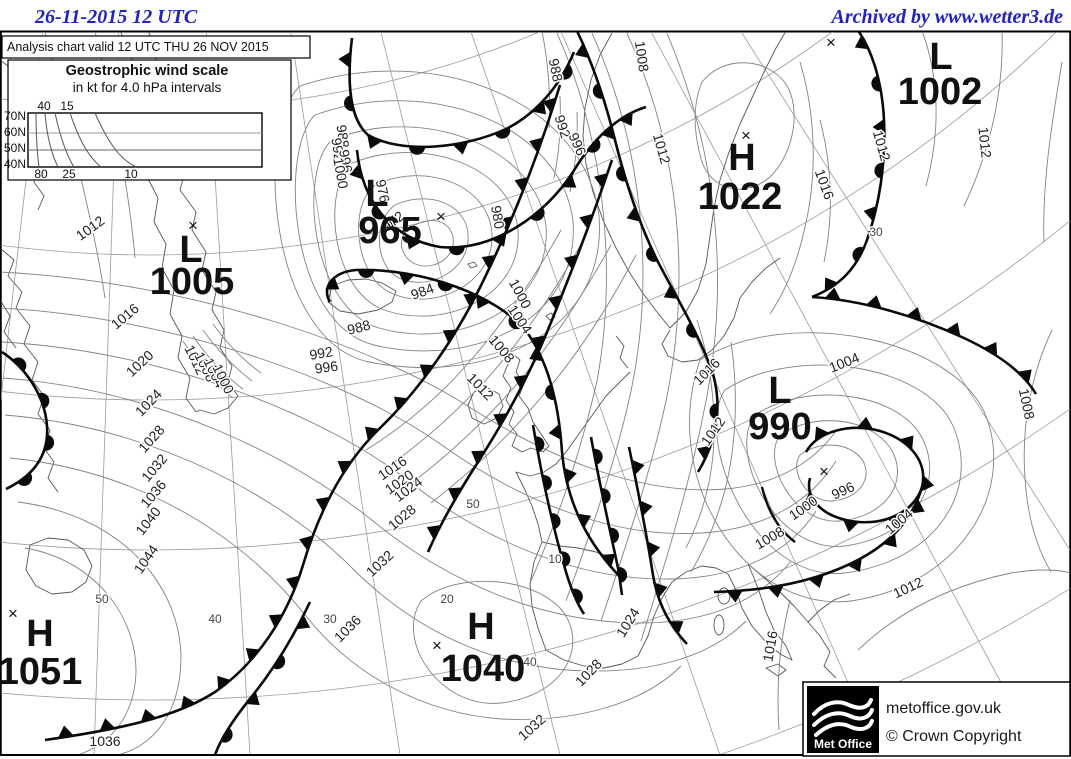 This screenshot has height=759, width=1071. Describe the element at coordinates (642, 56) in the screenshot. I see `isobar-label: 1008` at that location.